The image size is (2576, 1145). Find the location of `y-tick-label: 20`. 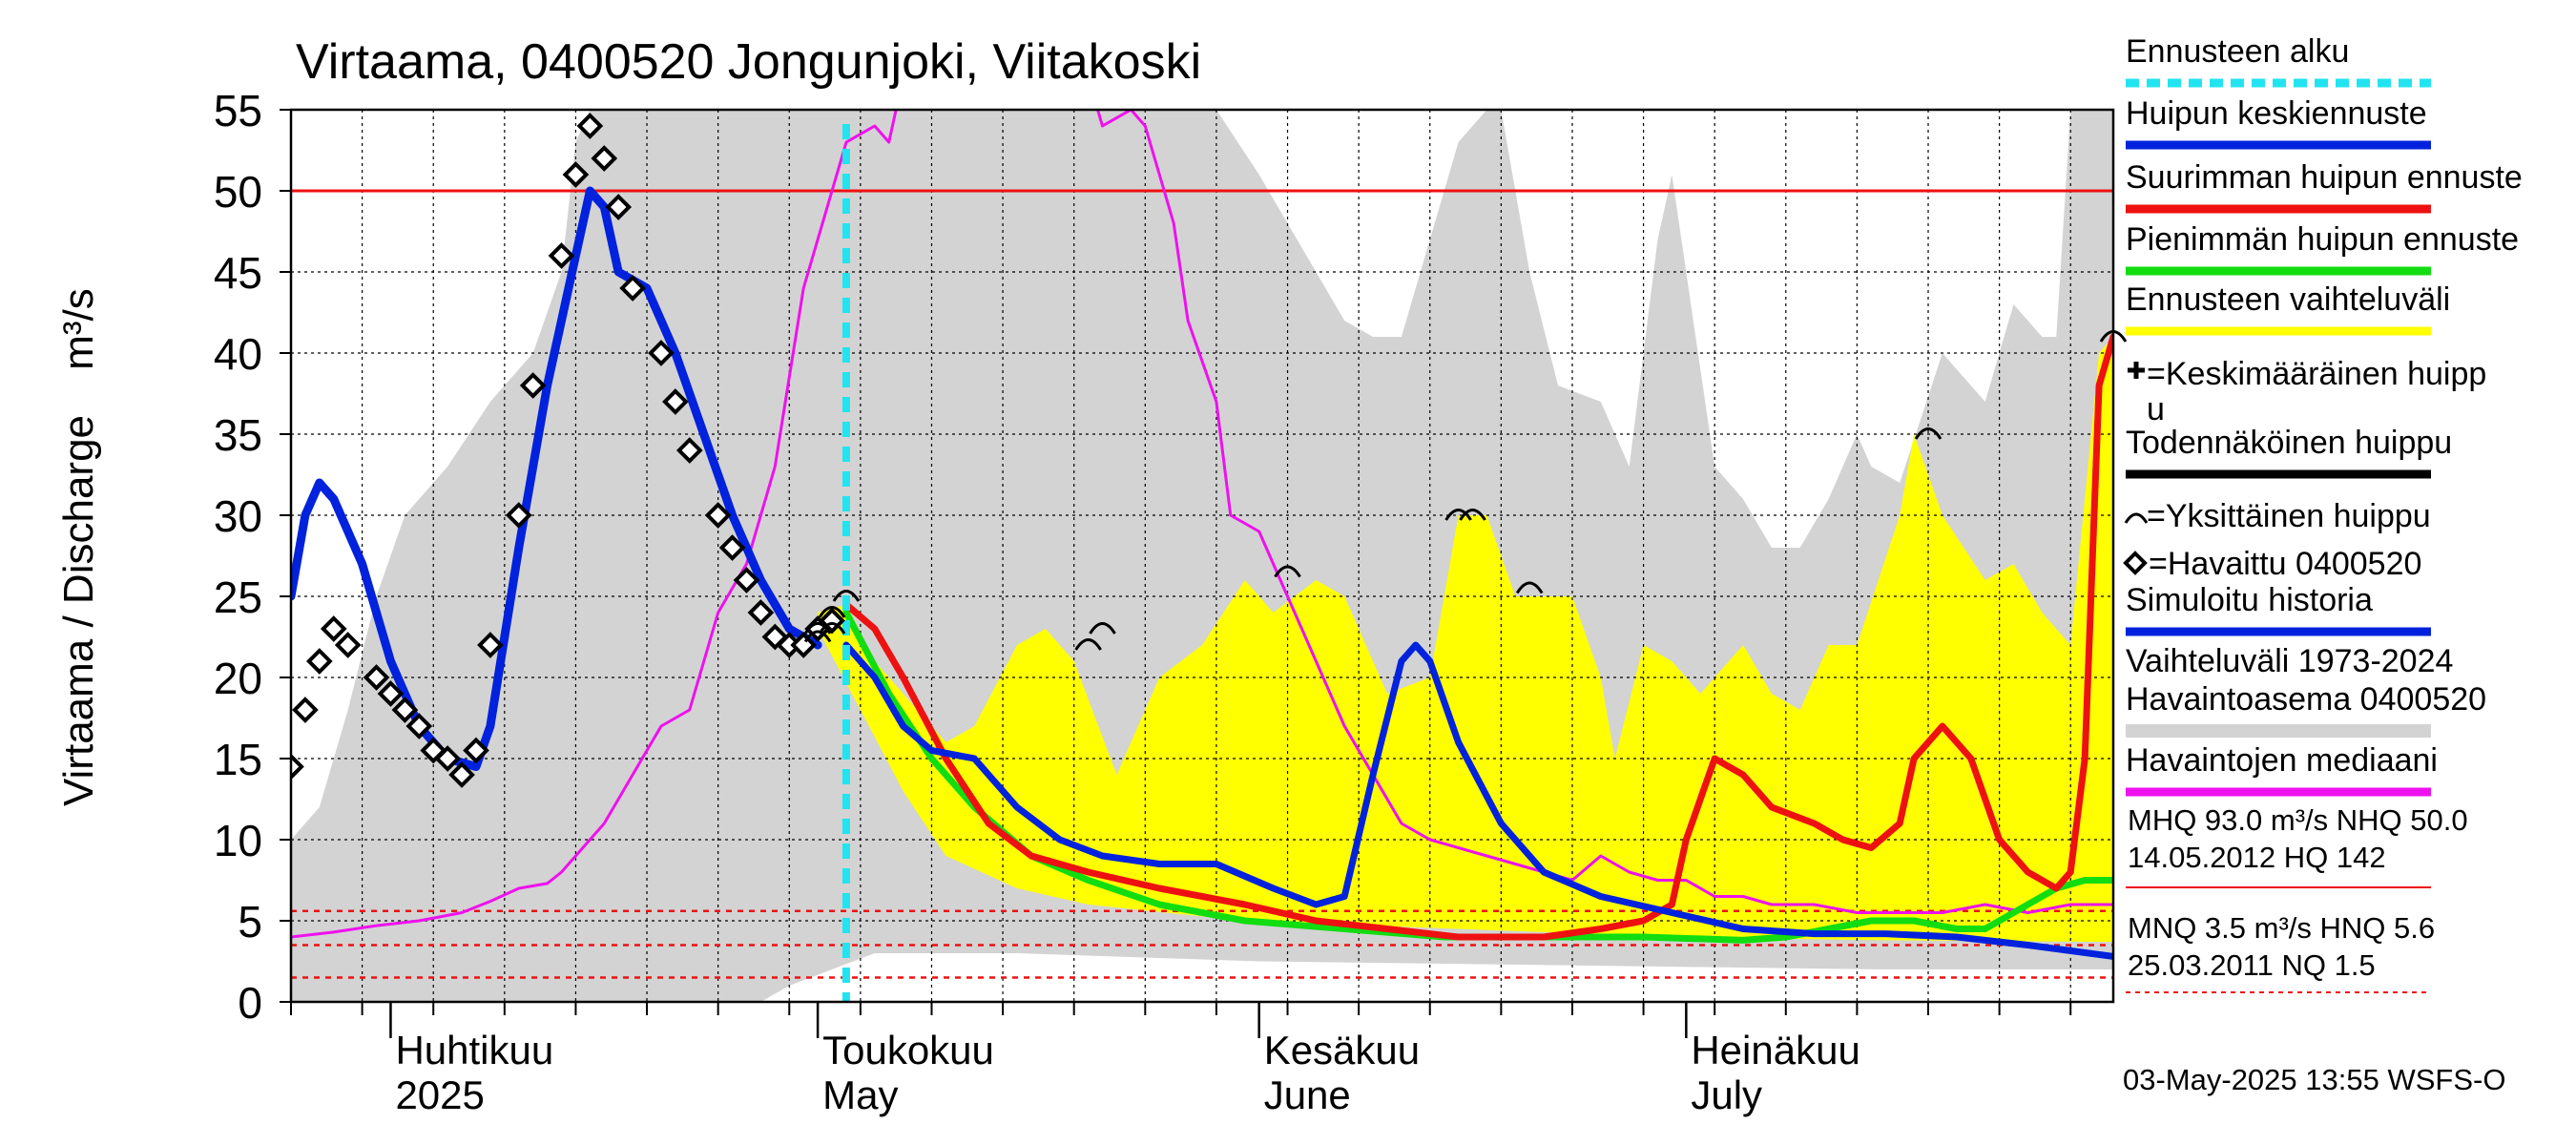

y-tick-label: 20 is located at coordinates (238, 678).